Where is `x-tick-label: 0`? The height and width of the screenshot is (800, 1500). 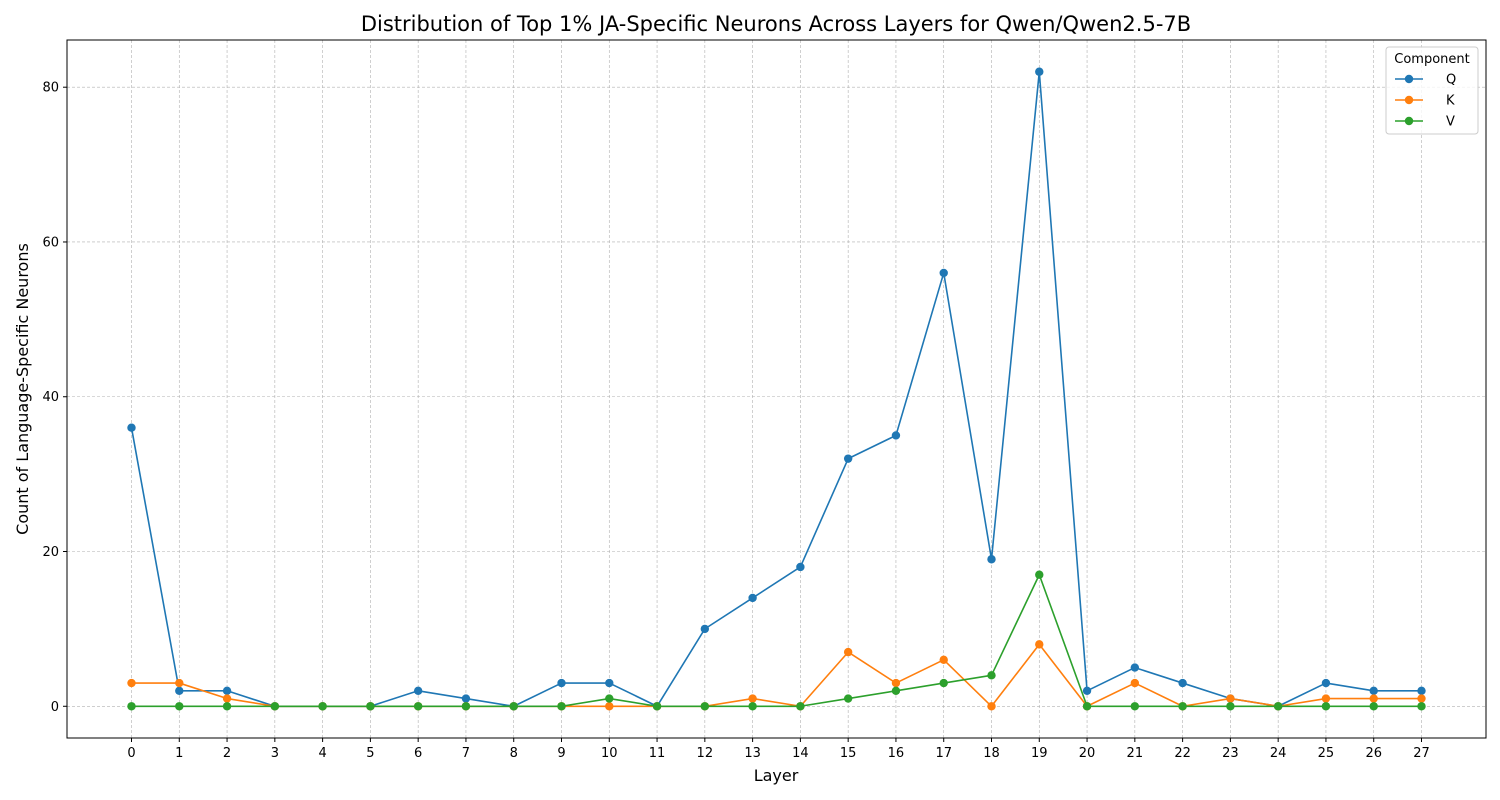 x-tick-label: 0 is located at coordinates (131, 753).